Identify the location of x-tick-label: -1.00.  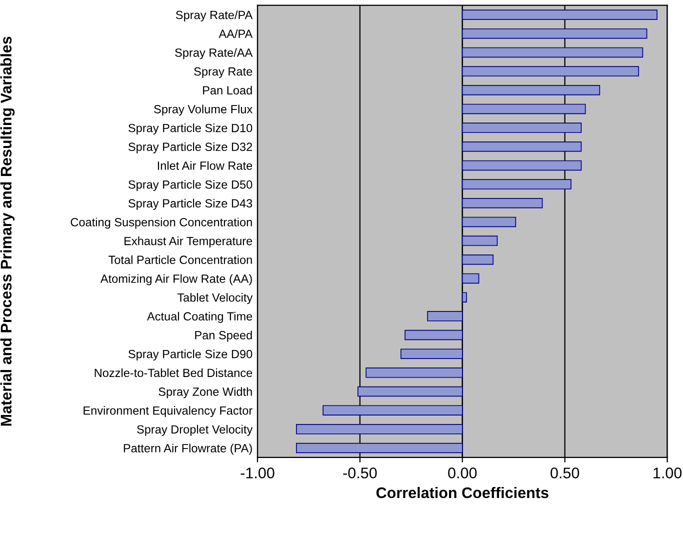
(257, 473).